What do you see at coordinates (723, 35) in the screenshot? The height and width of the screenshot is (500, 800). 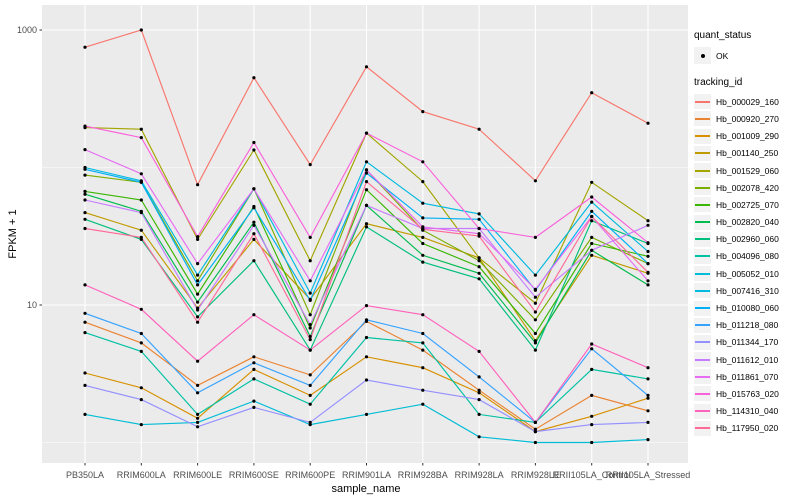 I see `legend-title-quant-status: quant_status` at bounding box center [723, 35].